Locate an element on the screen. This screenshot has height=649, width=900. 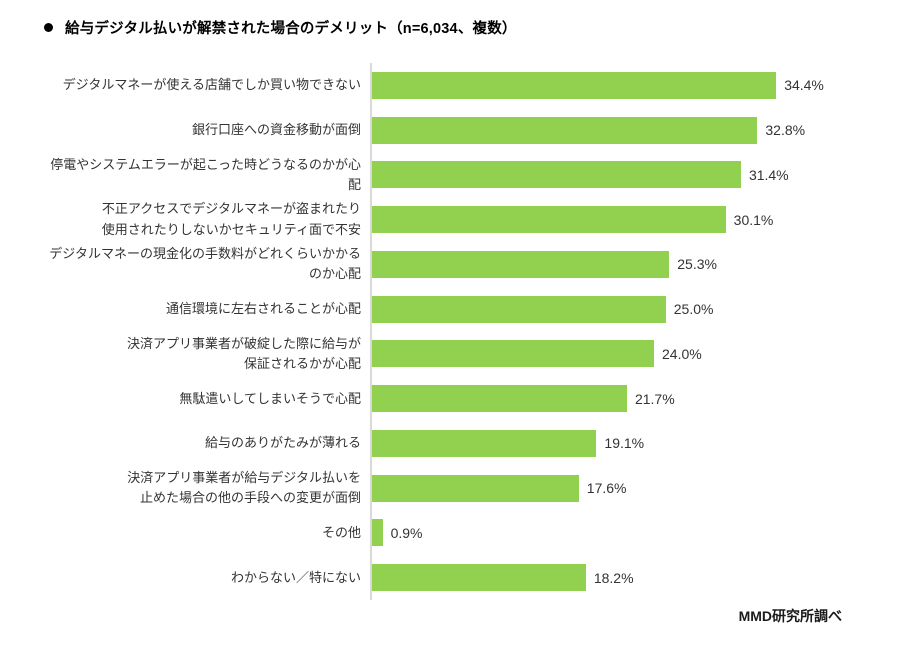
chart-row: デジタルマネーが使える店舗でしか買い物できない 34.4% is located at coordinates (442, 85).